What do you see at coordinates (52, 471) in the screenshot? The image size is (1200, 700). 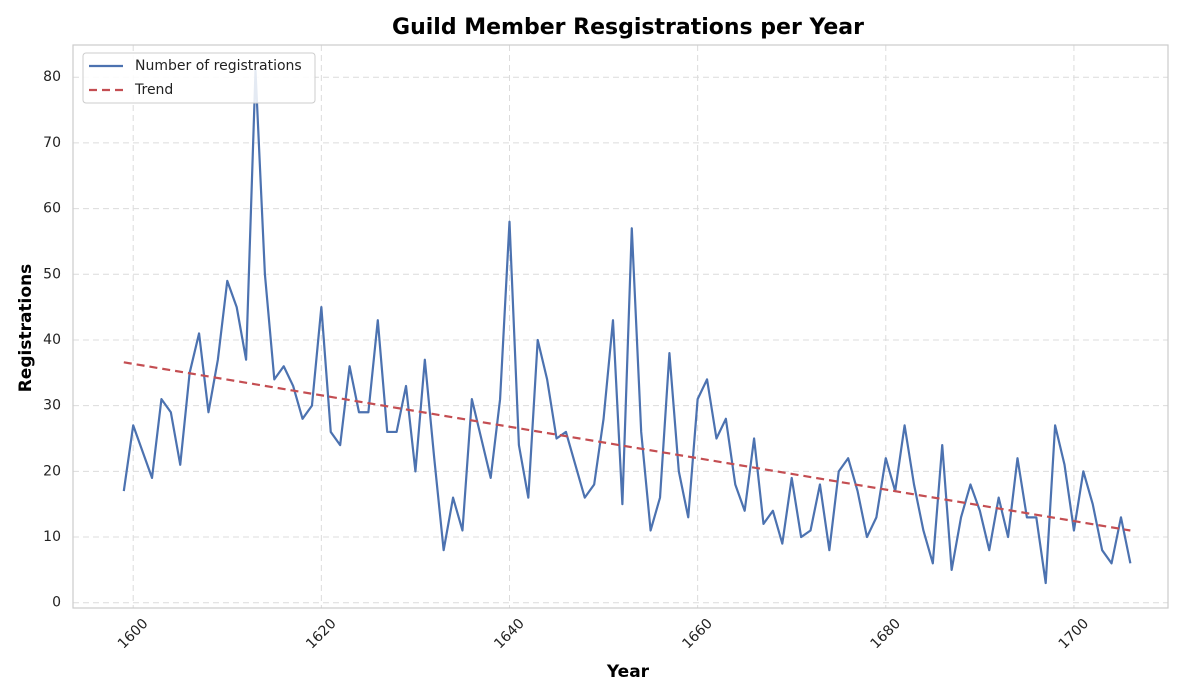 I see `y-tick-label: 20` at bounding box center [52, 471].